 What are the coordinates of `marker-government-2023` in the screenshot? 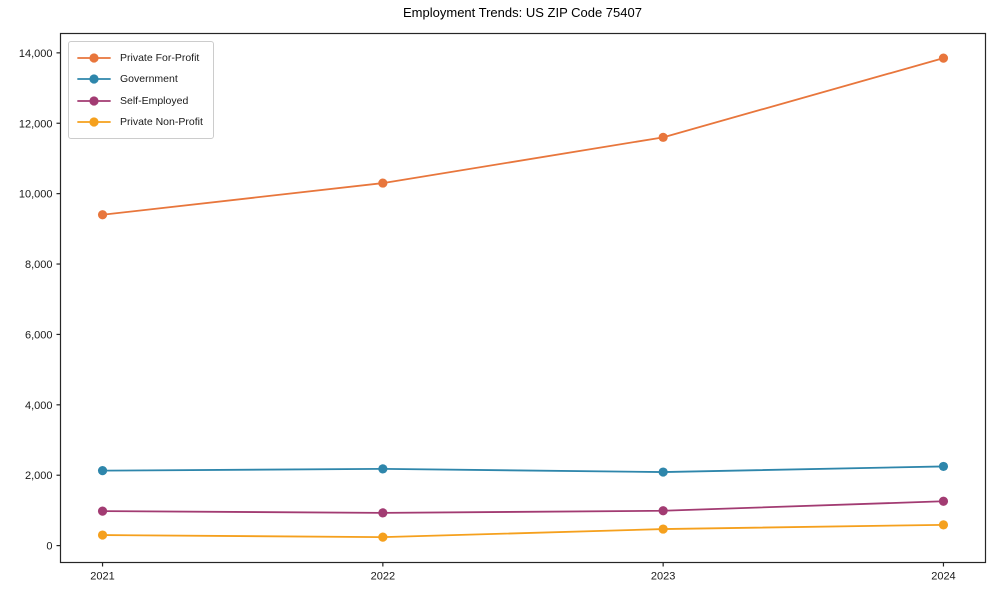 It's located at (663, 472).